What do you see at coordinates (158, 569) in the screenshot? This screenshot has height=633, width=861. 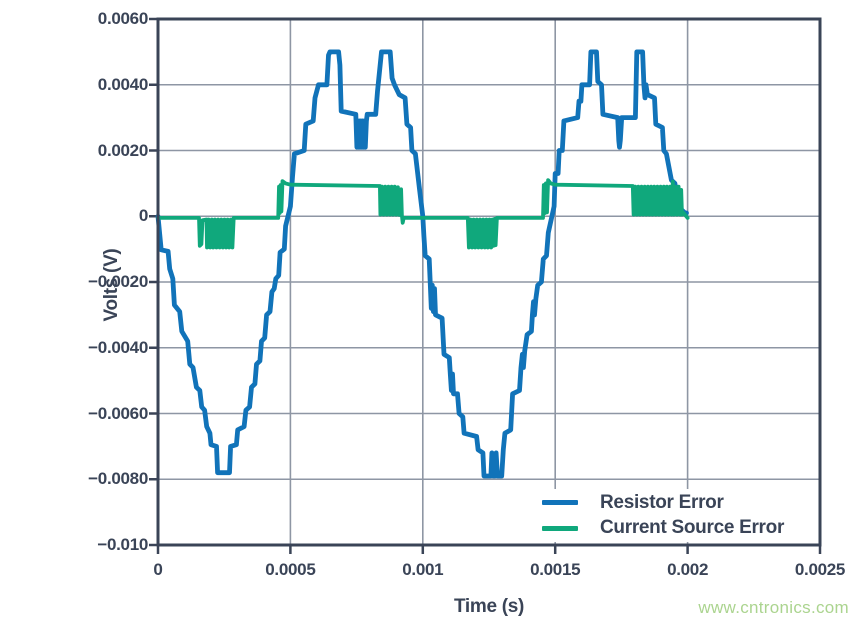 I see `x-tick-label: 0` at bounding box center [158, 569].